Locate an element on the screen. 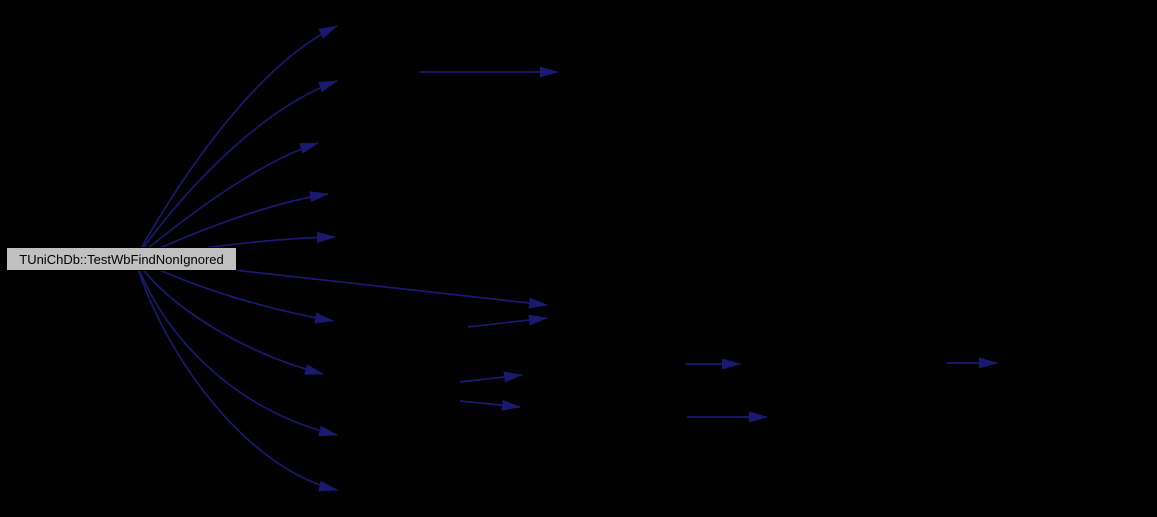 This screenshot has height=517, width=1157. graph-node-root: TUniChDb::TestWbFindNonIgnored is located at coordinates (121, 259).